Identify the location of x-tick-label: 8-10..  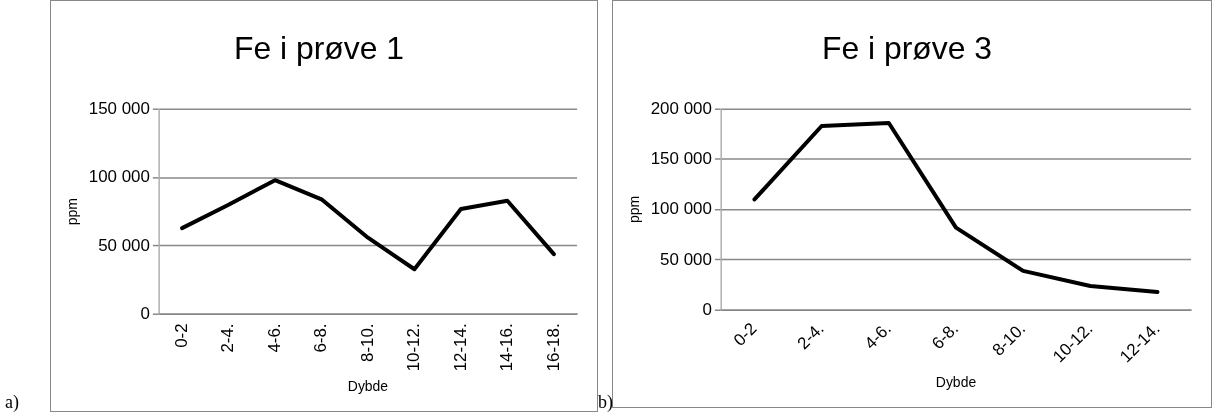
(367, 342).